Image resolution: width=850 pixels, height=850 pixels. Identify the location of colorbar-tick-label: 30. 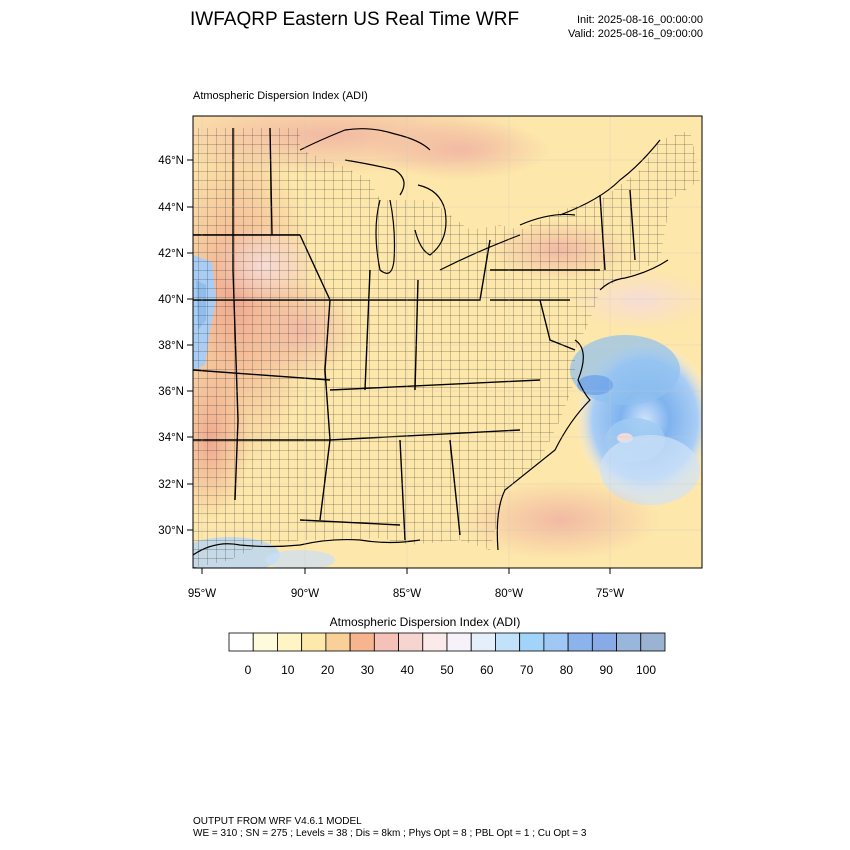
(368, 670).